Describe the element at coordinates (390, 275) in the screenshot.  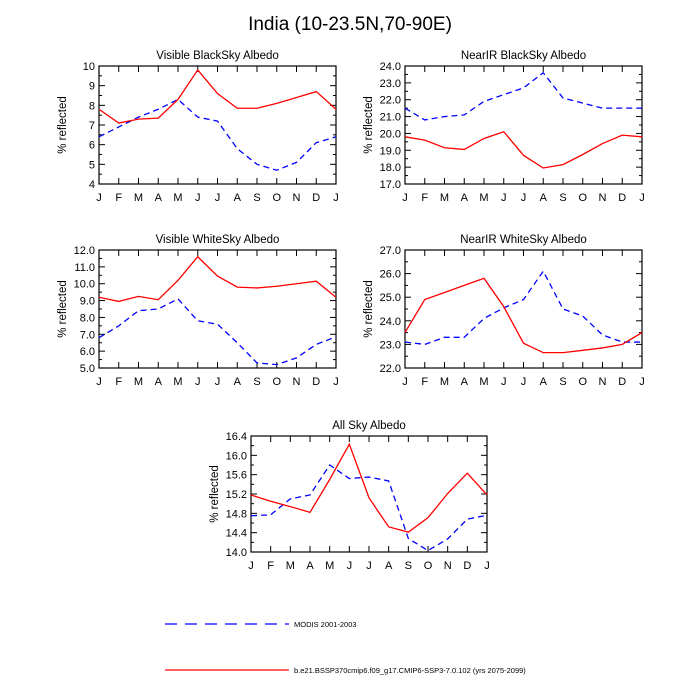
I see `y-tick-label: 26.0` at that location.